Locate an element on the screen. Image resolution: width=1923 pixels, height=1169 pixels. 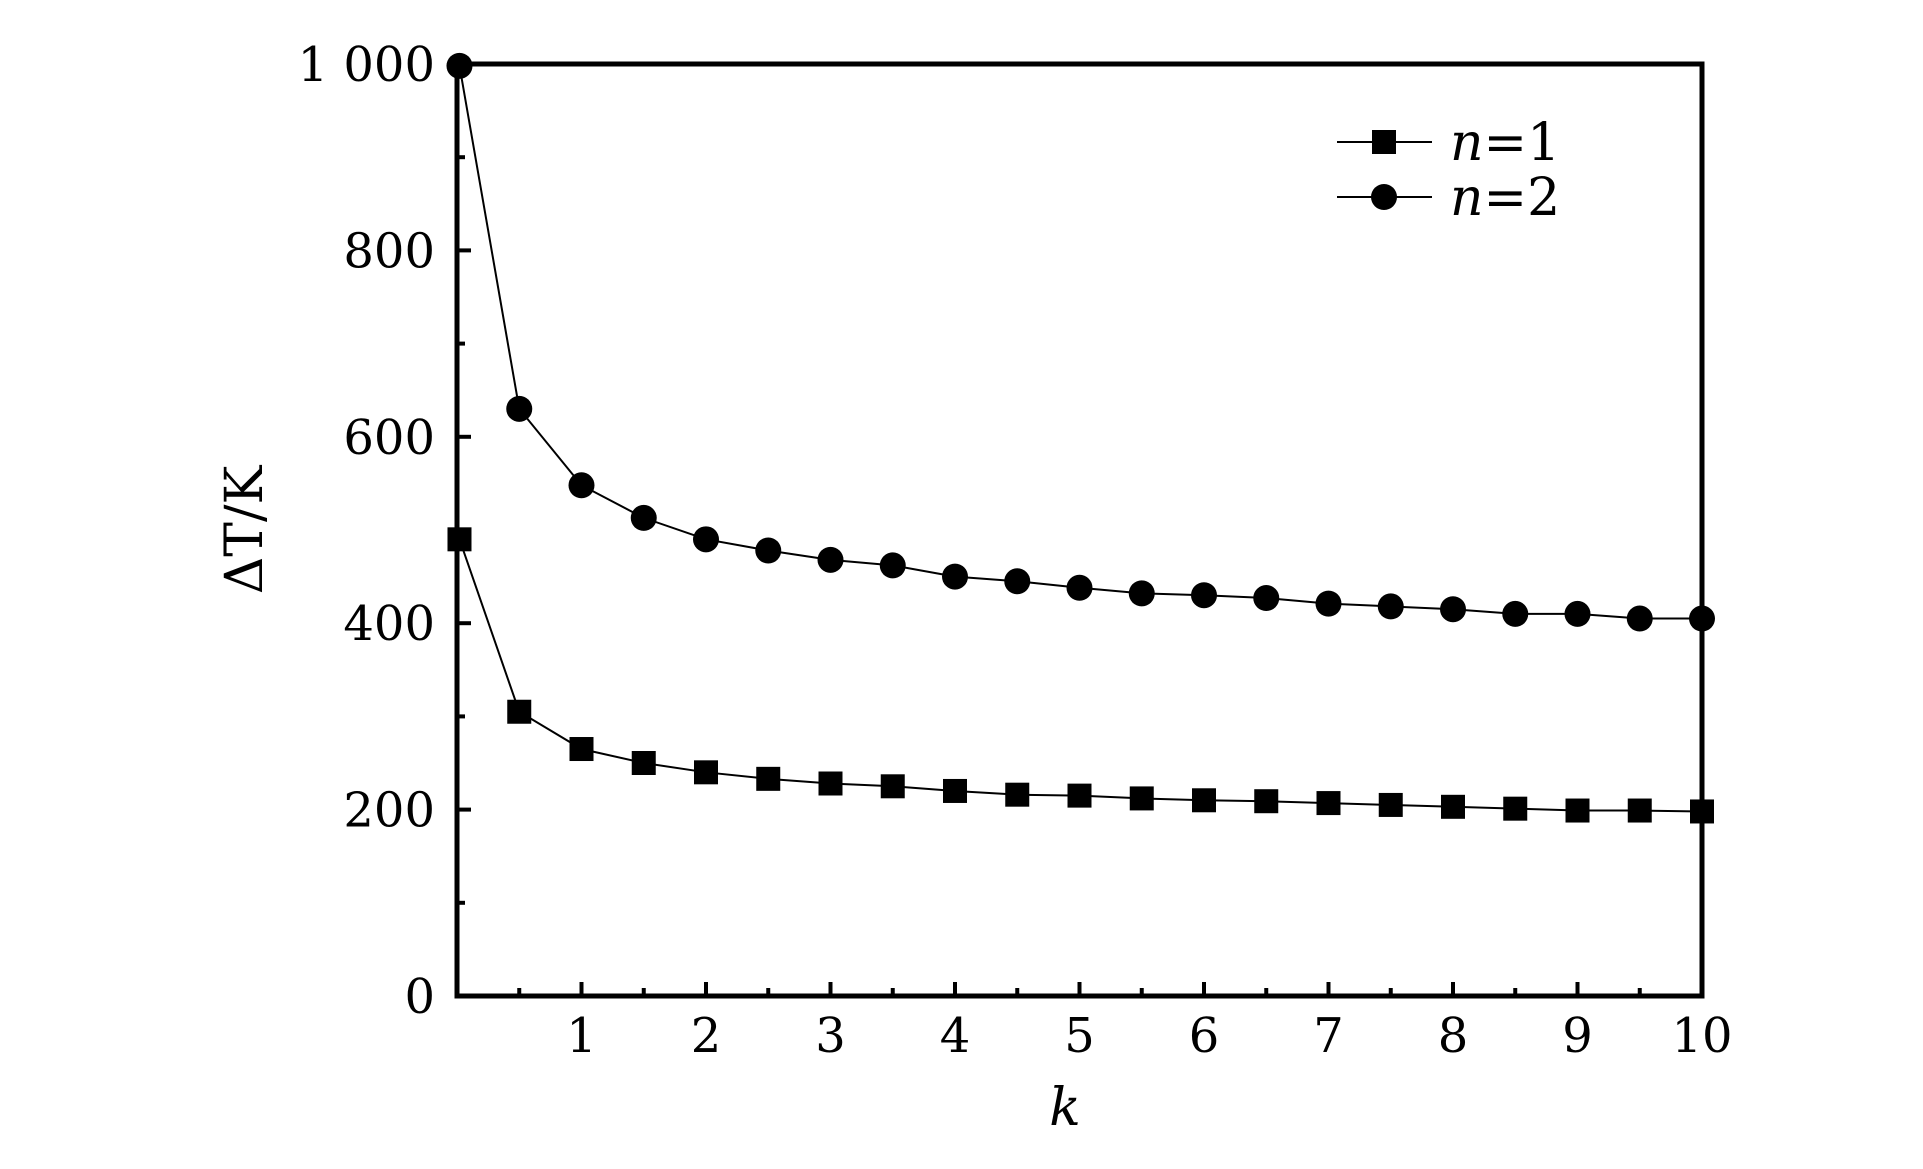
y-tick-label: 400 is located at coordinates (389, 624).